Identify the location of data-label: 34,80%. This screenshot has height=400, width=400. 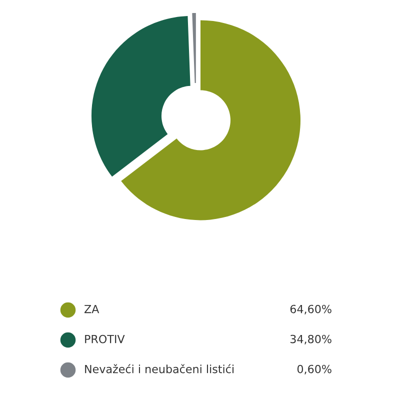
(311, 339).